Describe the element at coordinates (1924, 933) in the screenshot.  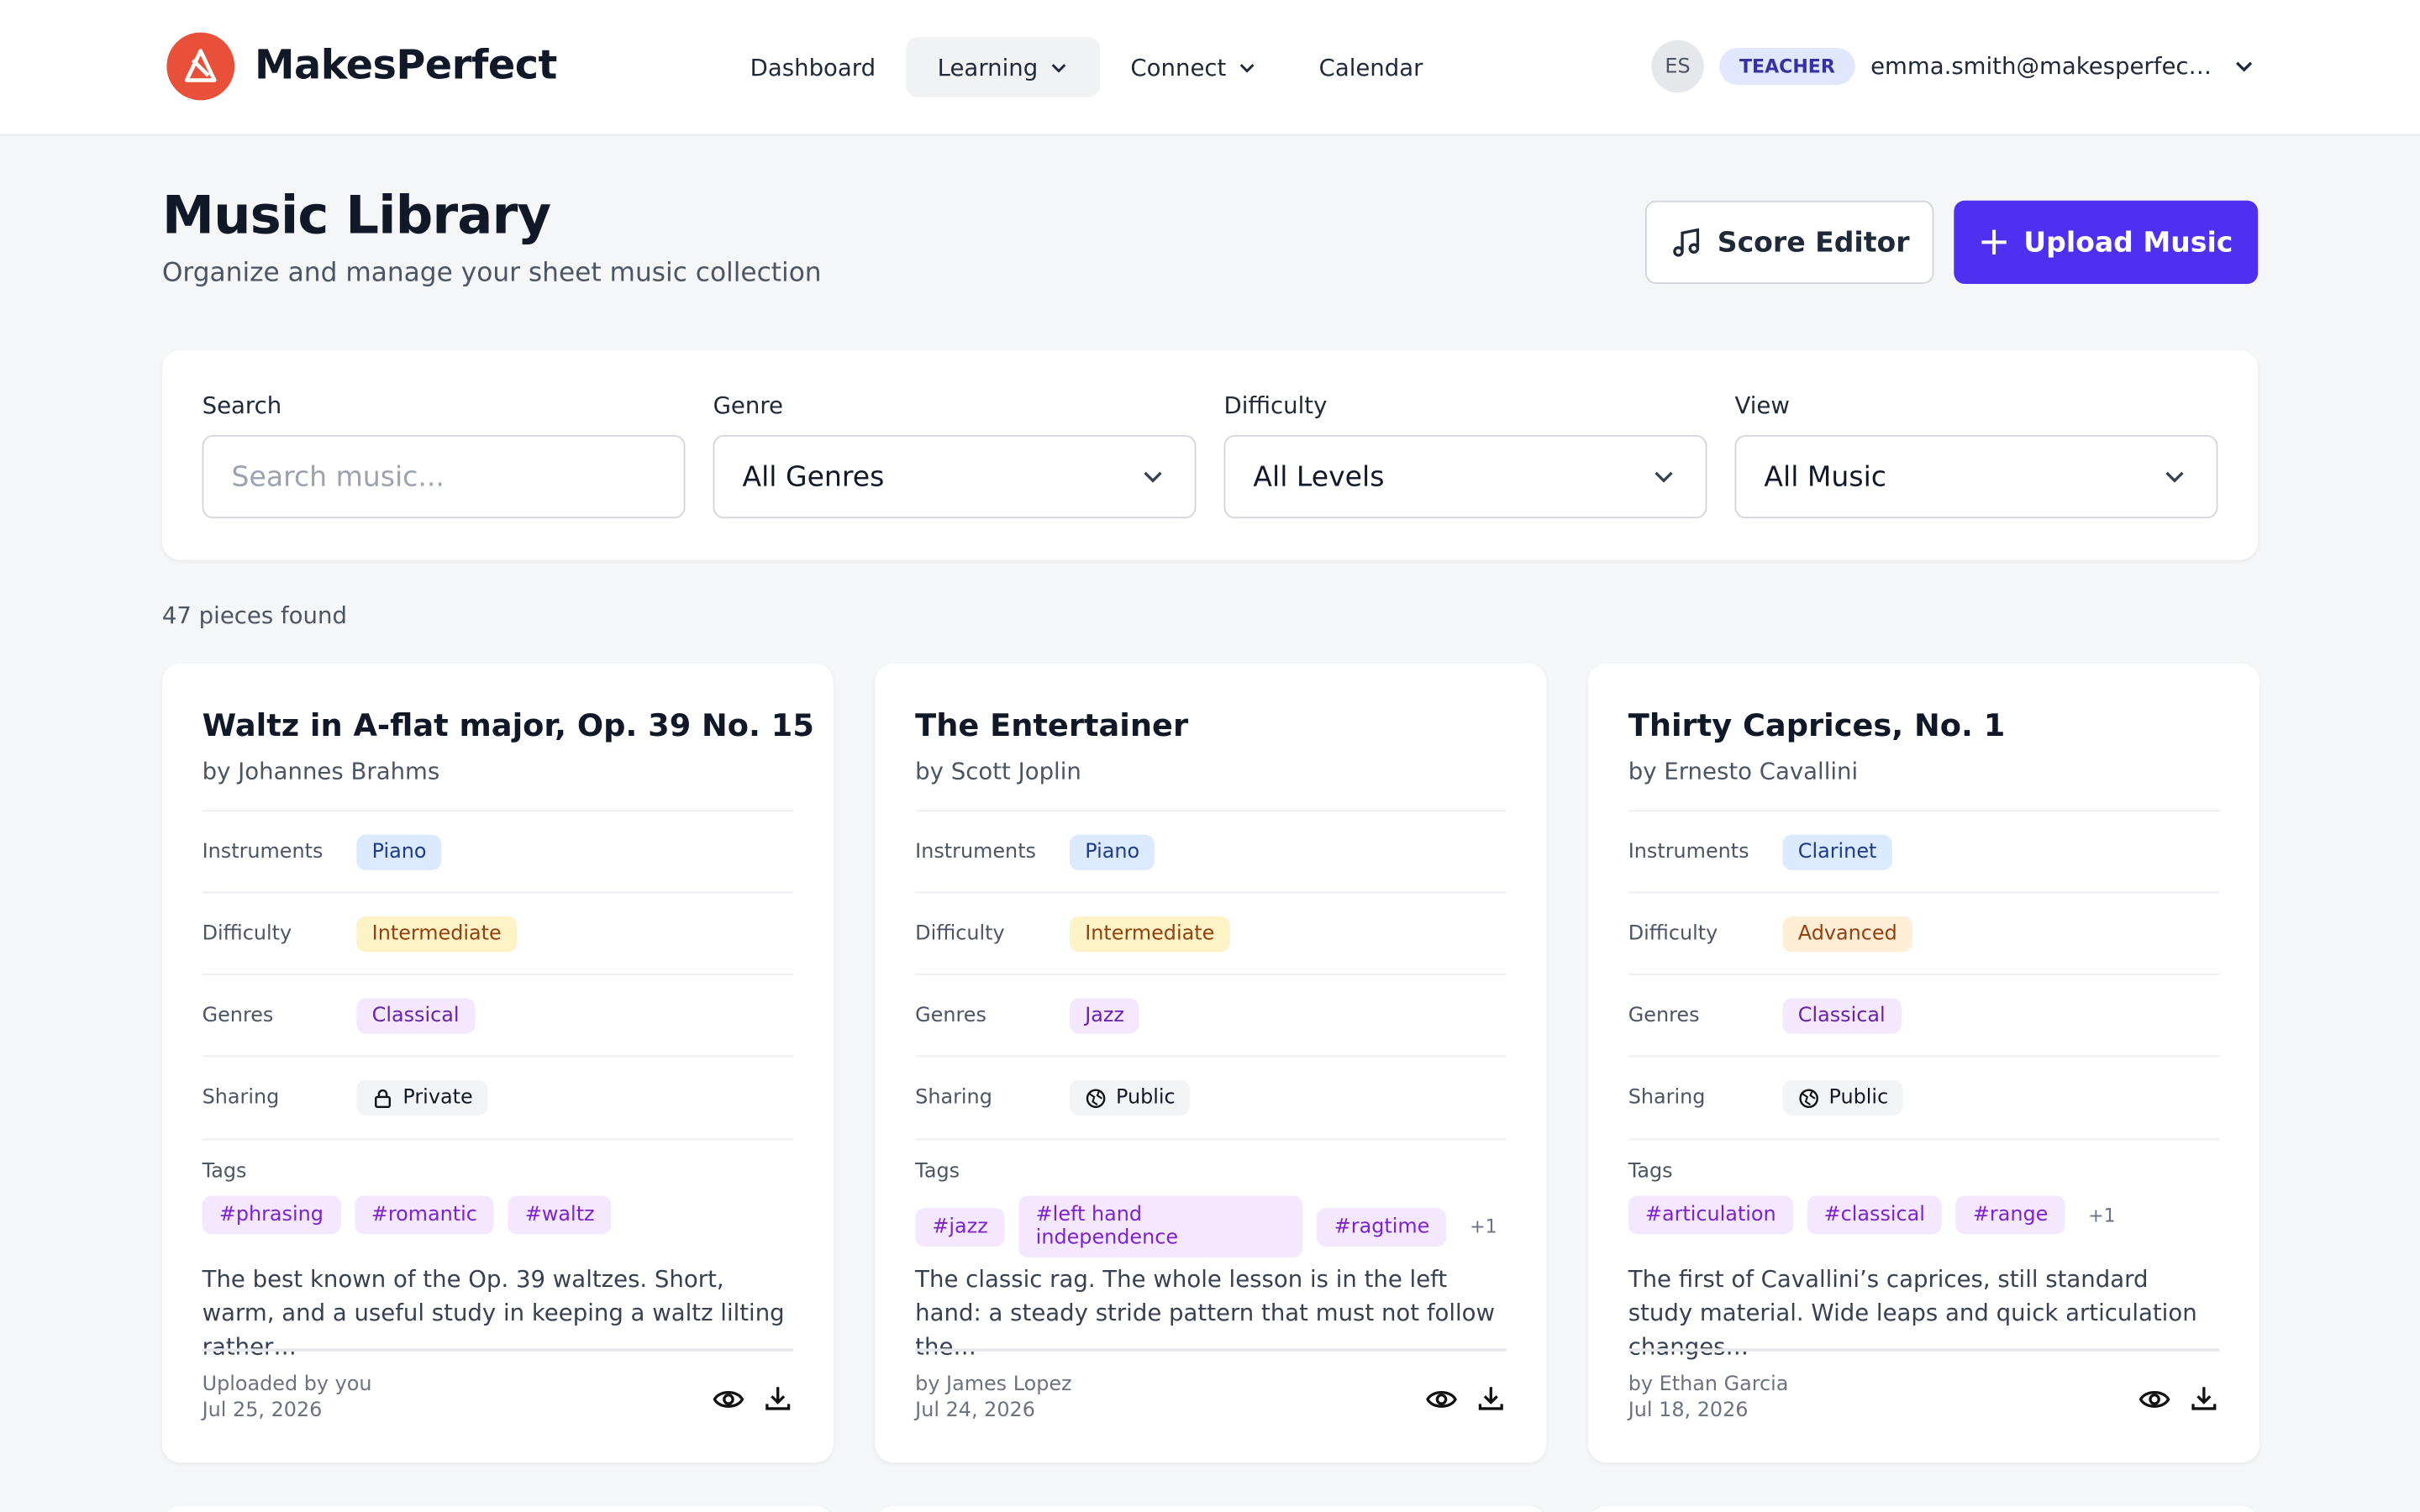
I see `detail-row: Difficulty Advanced` at that location.